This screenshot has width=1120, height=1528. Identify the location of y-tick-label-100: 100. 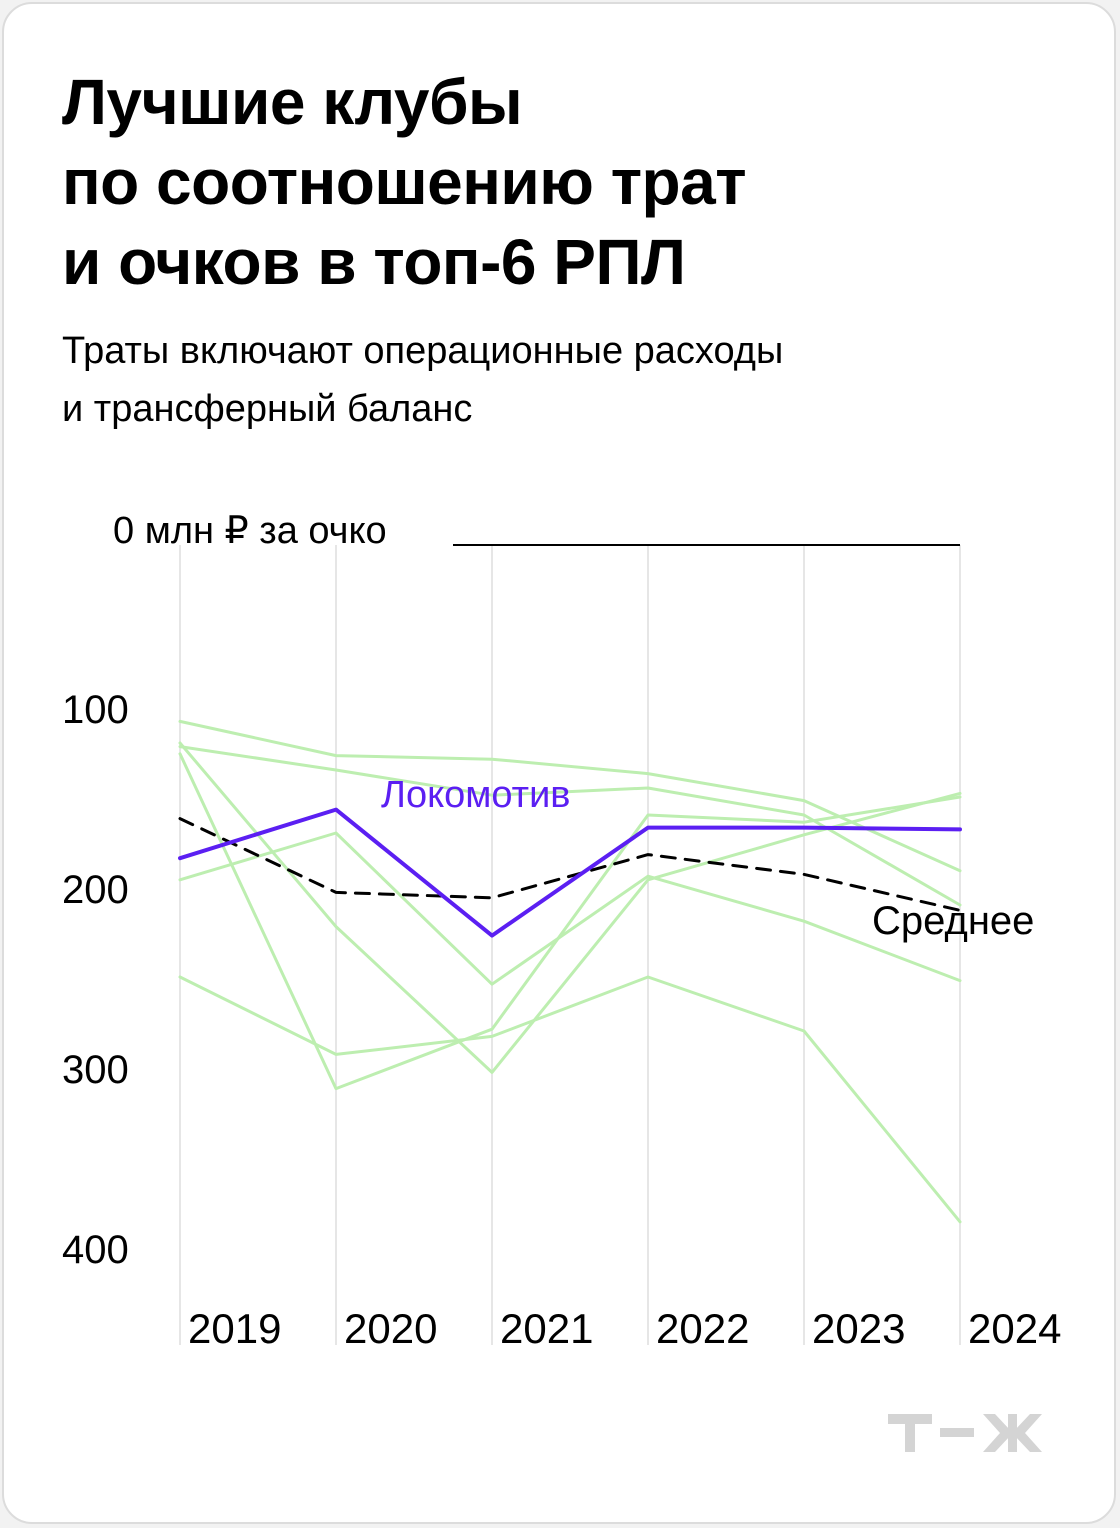
(95, 710).